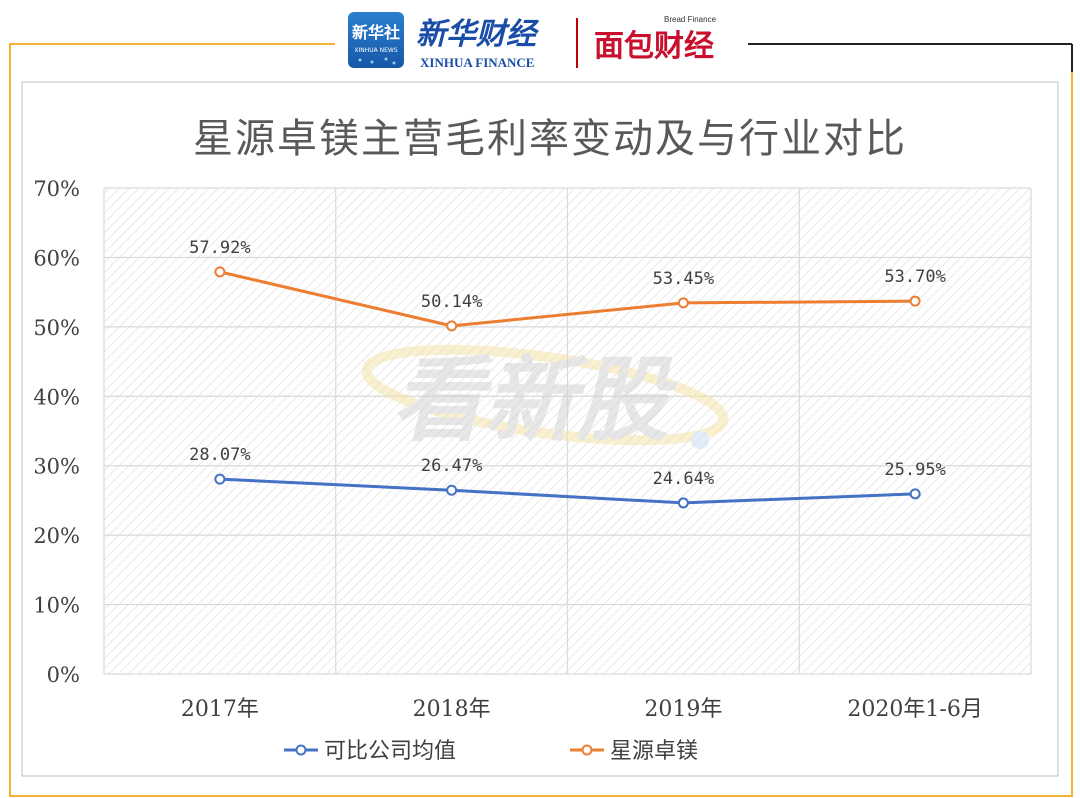  What do you see at coordinates (56, 432) in the screenshot?
I see `y-axis: 0% 10% 20% 30% 40% 50% 60% 70%` at bounding box center [56, 432].